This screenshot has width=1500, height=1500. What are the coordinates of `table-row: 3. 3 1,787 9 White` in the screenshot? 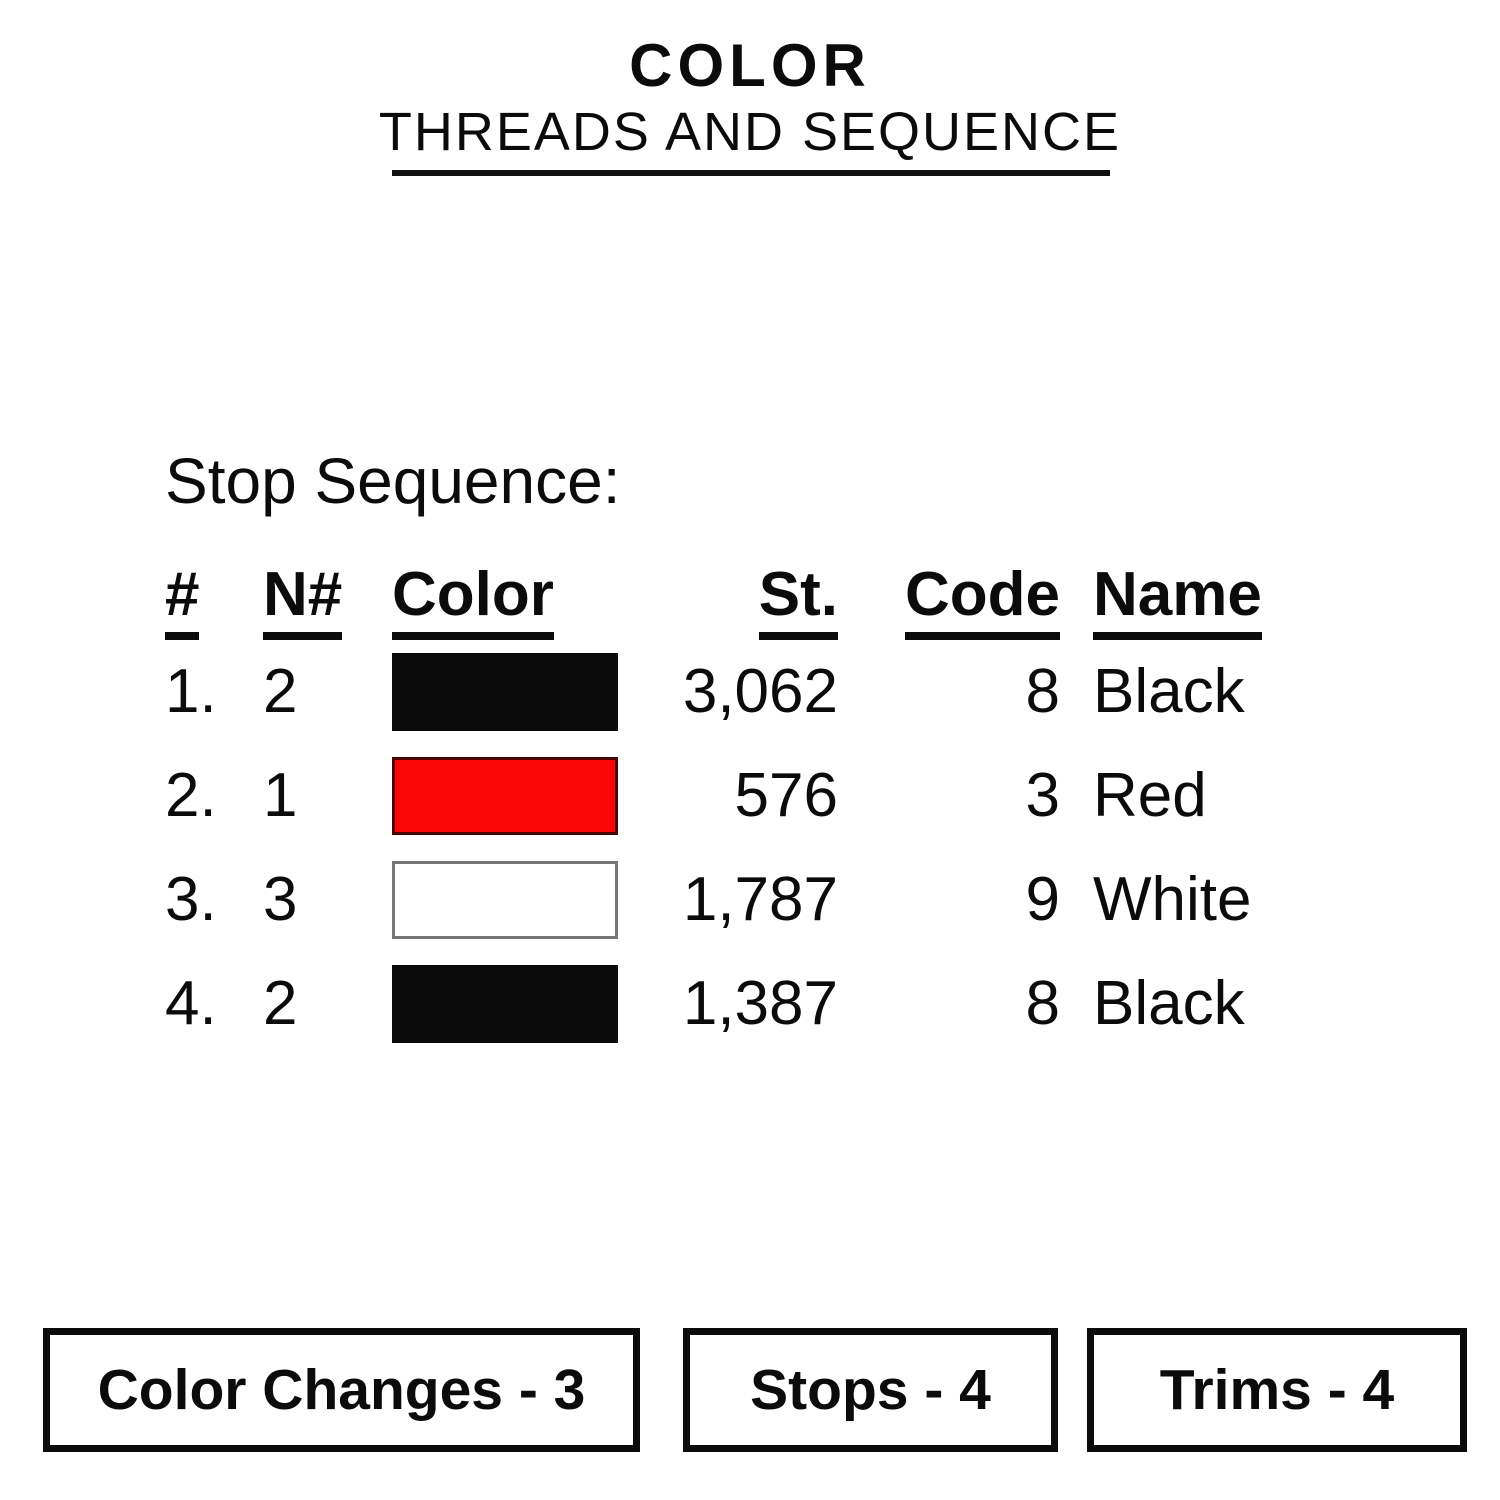 It's located at (750, 900).